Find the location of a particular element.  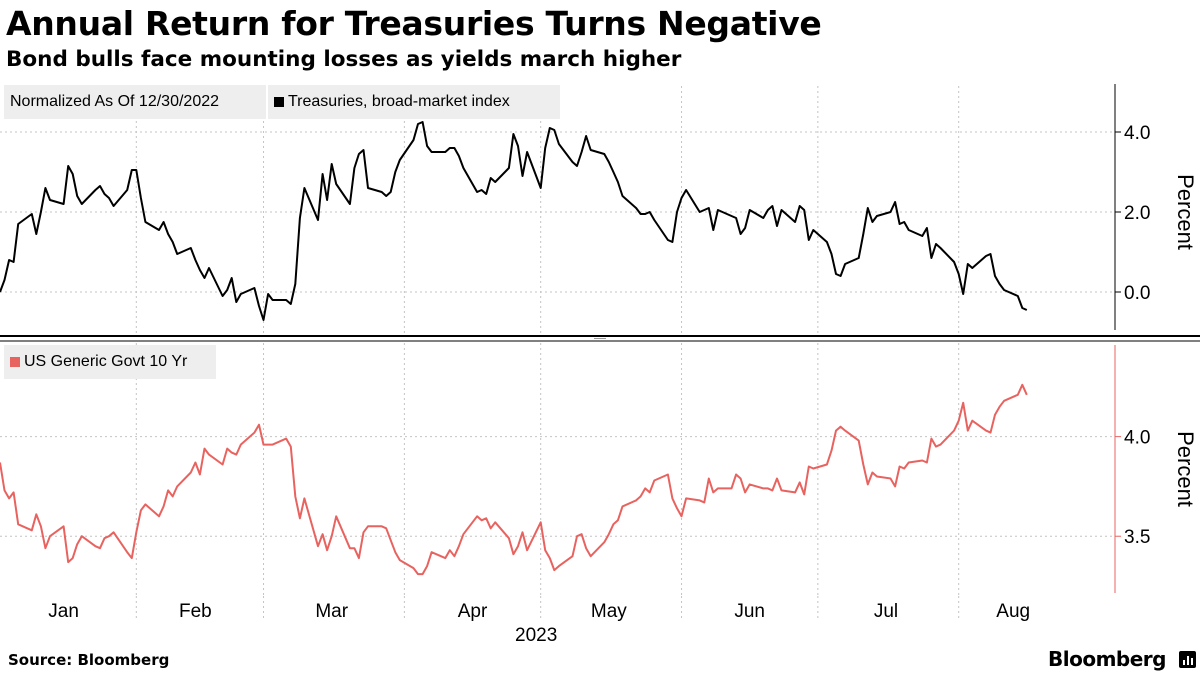

x-tick-label: Aug is located at coordinates (1013, 611).